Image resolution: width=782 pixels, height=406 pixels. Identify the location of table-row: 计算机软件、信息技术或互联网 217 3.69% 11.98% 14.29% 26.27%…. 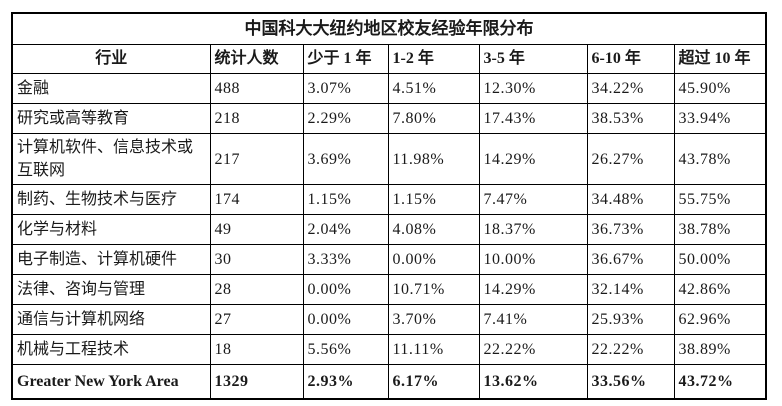
(389, 159).